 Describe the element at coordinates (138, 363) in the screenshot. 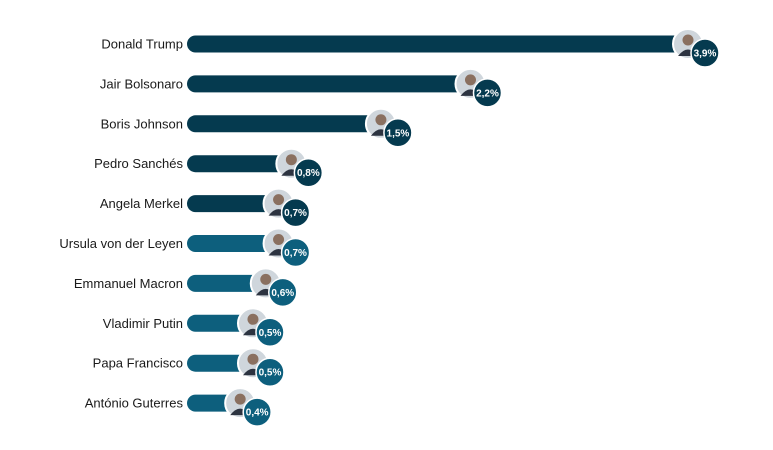

I see `category-label: Papa Francisco` at that location.